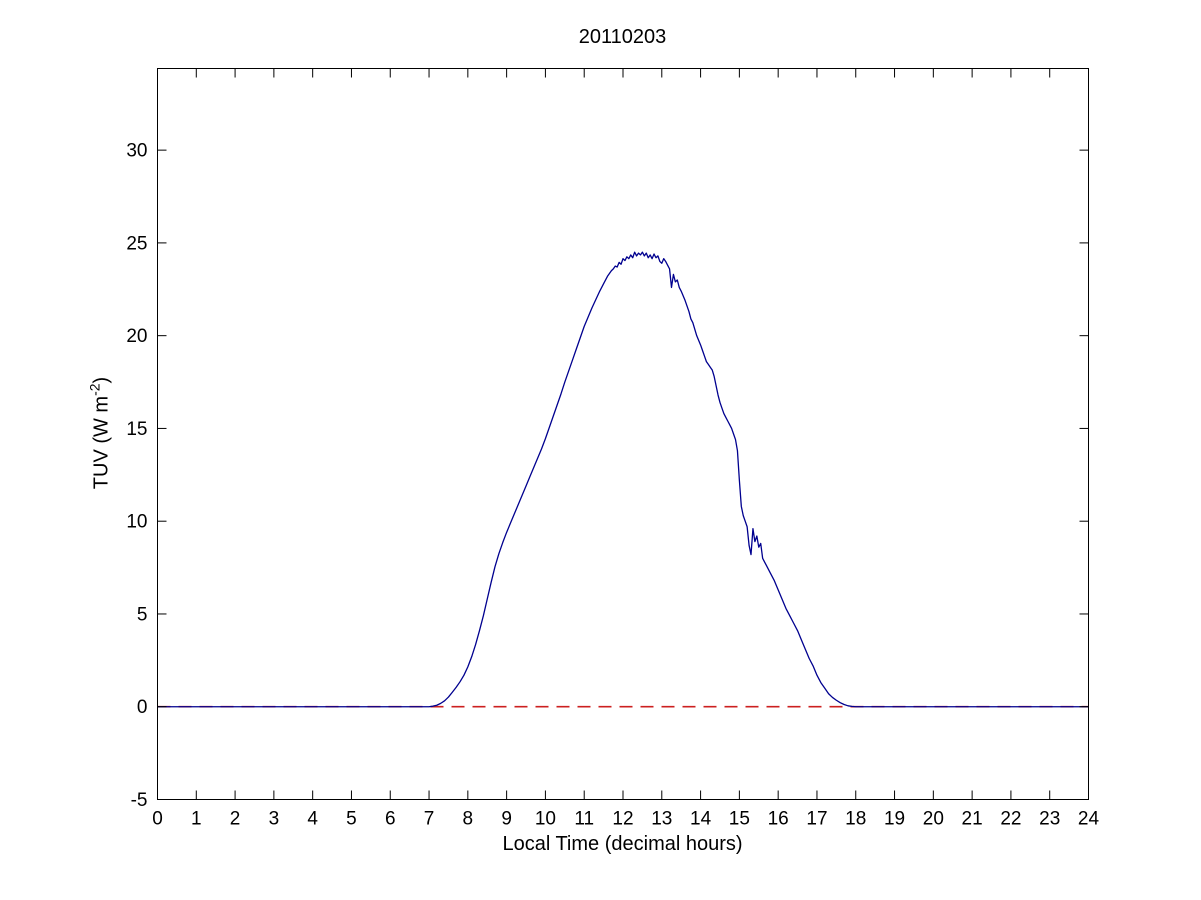 Image resolution: width=1201 pixels, height=900 pixels. What do you see at coordinates (661, 819) in the screenshot?
I see `x-tick-label: 13` at bounding box center [661, 819].